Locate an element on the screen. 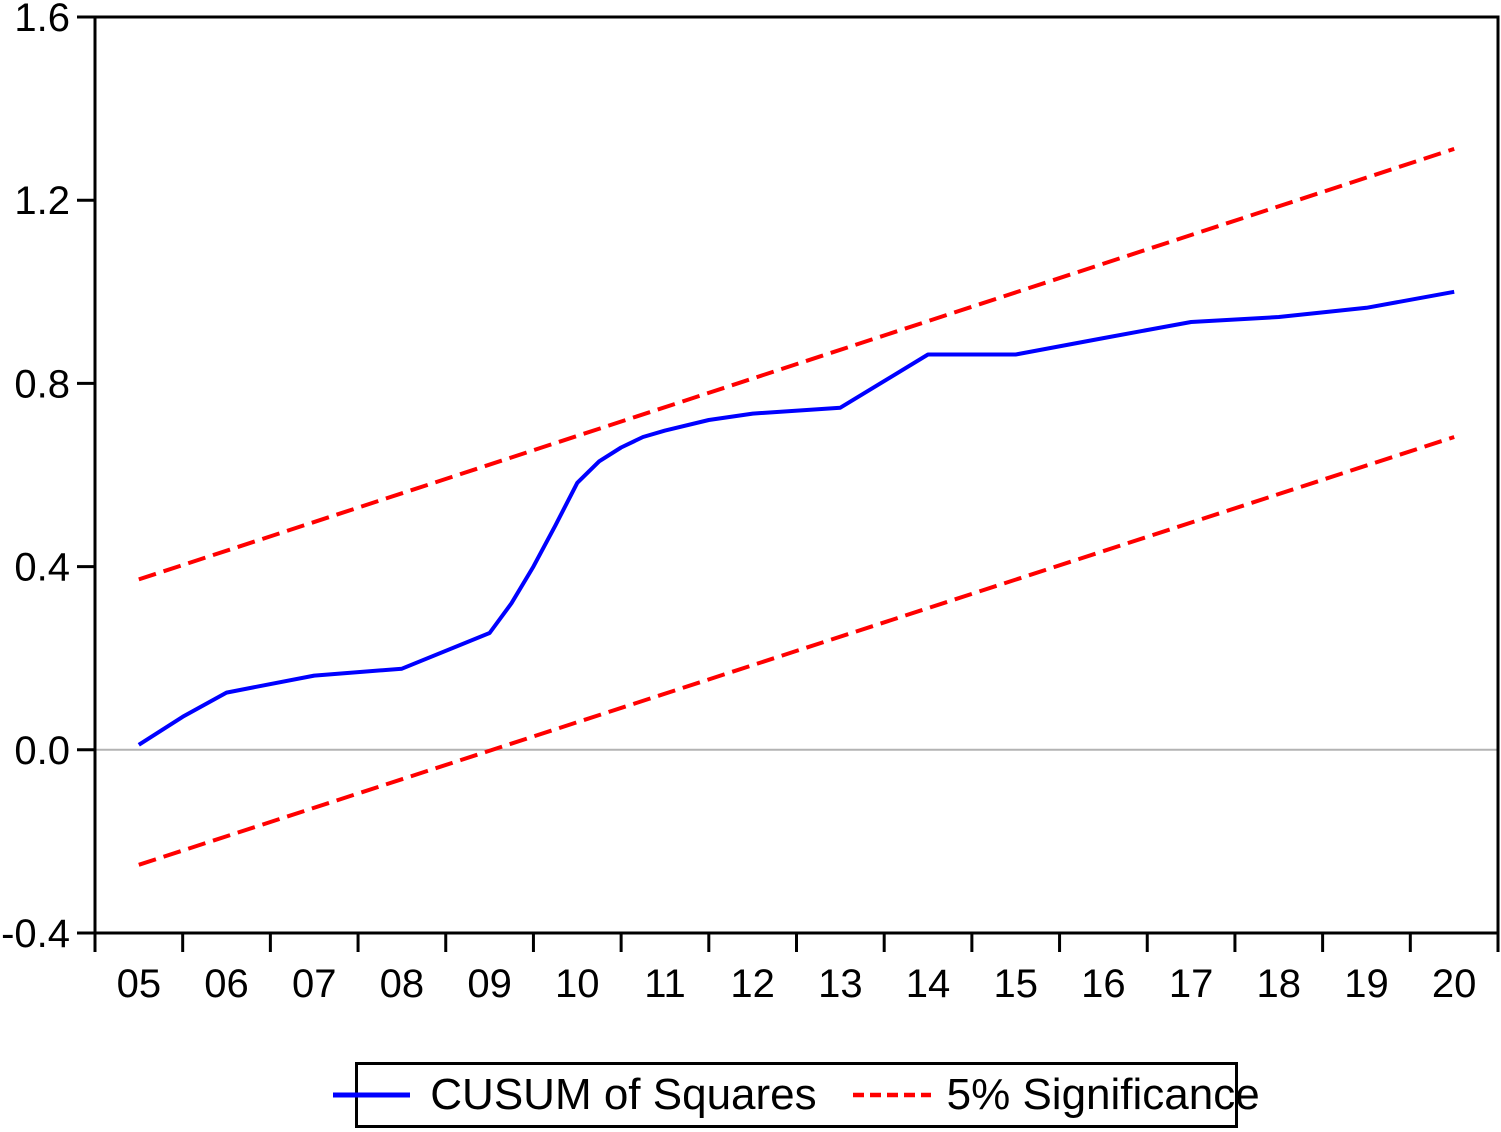  legend: CUSUM of Squares 5% Significance is located at coordinates (796, 1095).